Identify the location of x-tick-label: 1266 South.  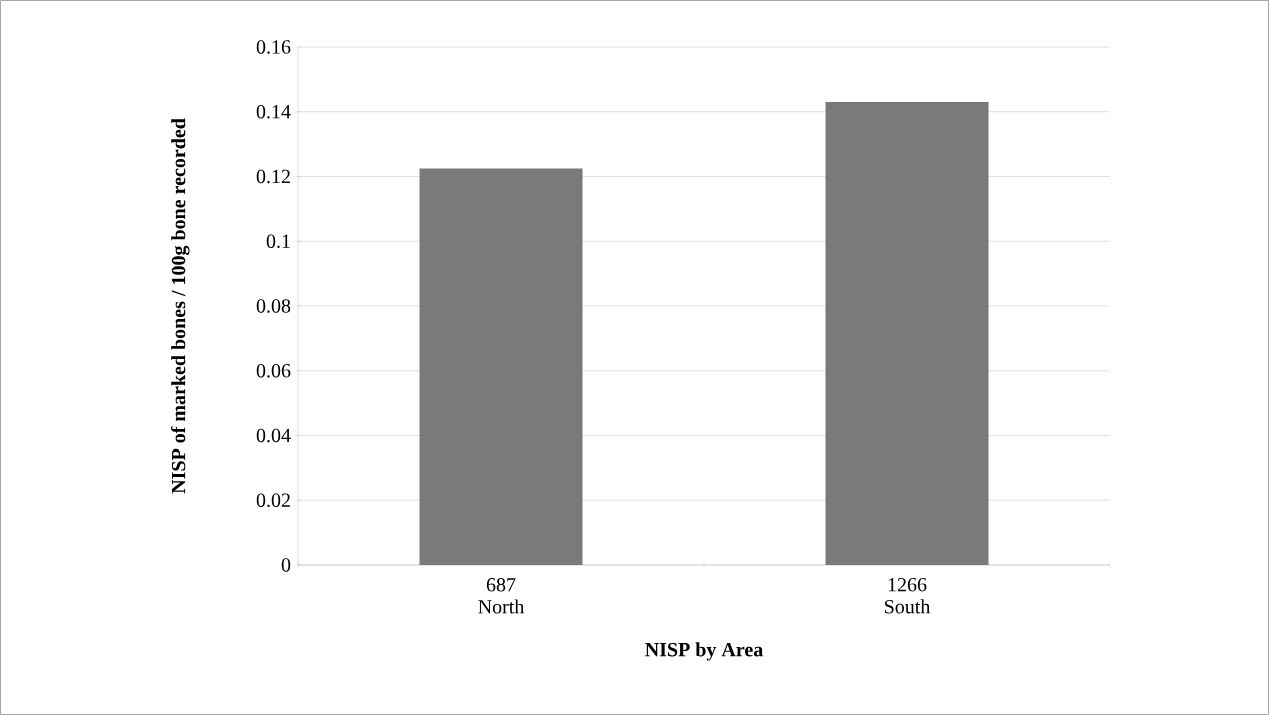
(908, 596).